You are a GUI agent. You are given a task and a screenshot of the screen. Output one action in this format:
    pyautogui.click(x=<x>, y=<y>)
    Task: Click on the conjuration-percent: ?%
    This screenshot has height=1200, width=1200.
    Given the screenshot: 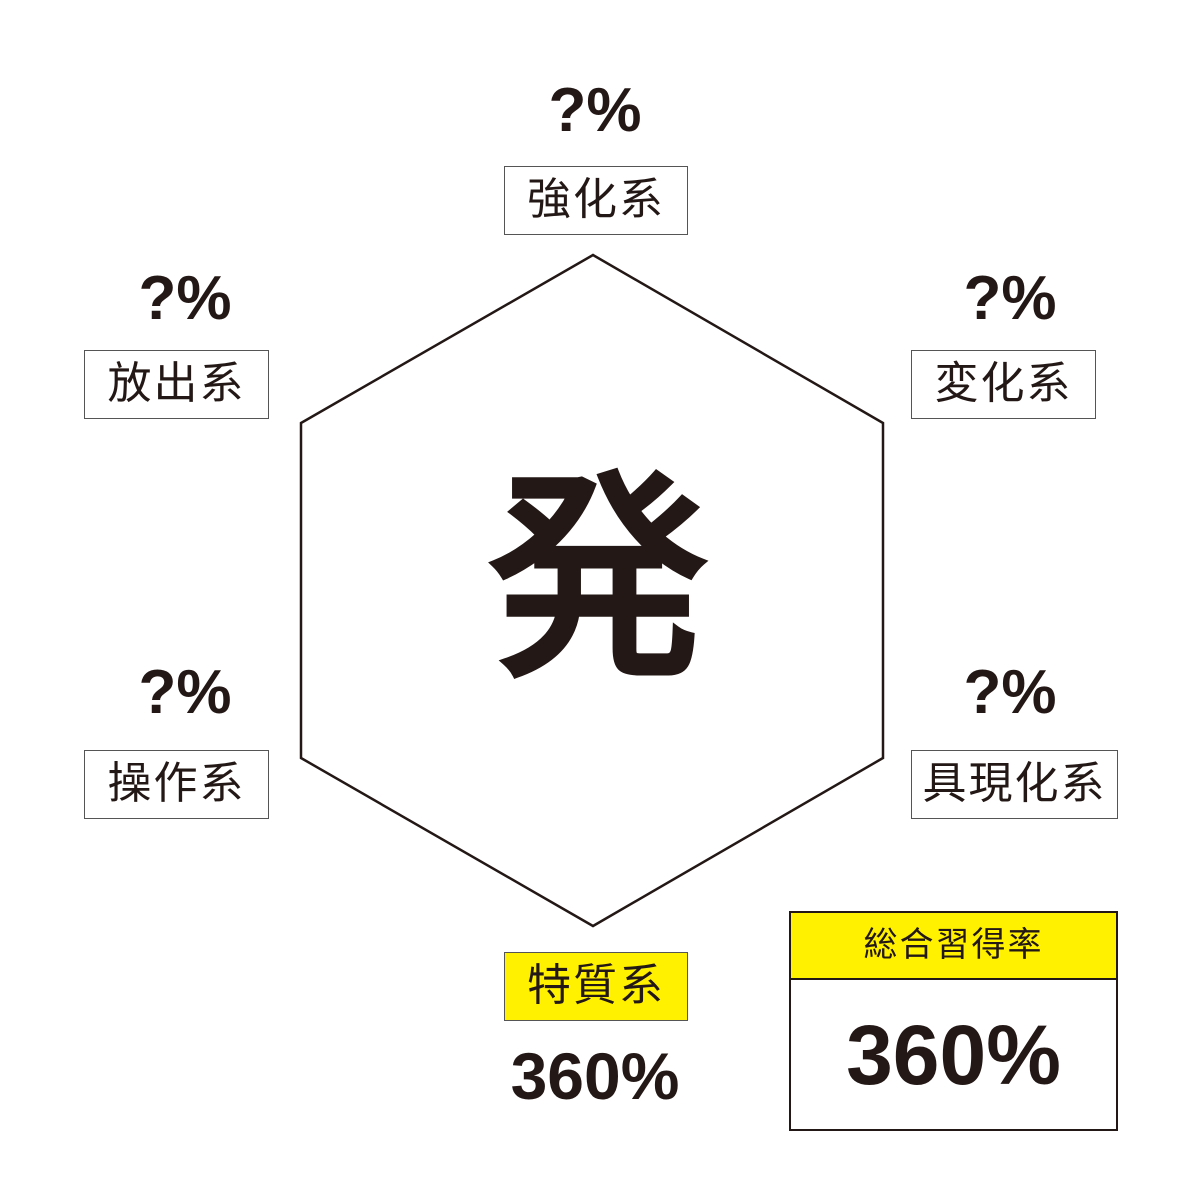 What is the action you would take?
    pyautogui.click(x=1010, y=692)
    